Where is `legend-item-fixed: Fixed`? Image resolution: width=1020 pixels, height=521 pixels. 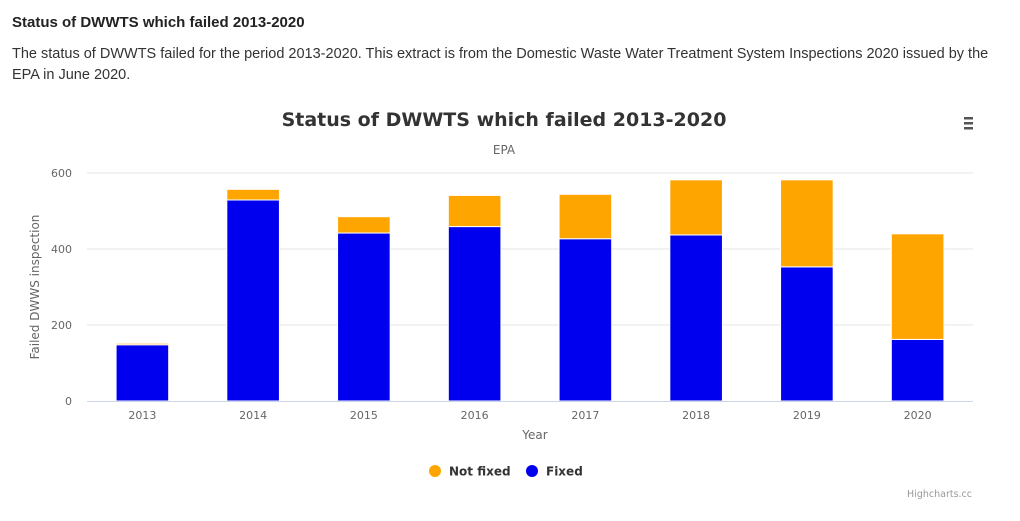
legend-item-fixed: Fixed is located at coordinates (554, 472).